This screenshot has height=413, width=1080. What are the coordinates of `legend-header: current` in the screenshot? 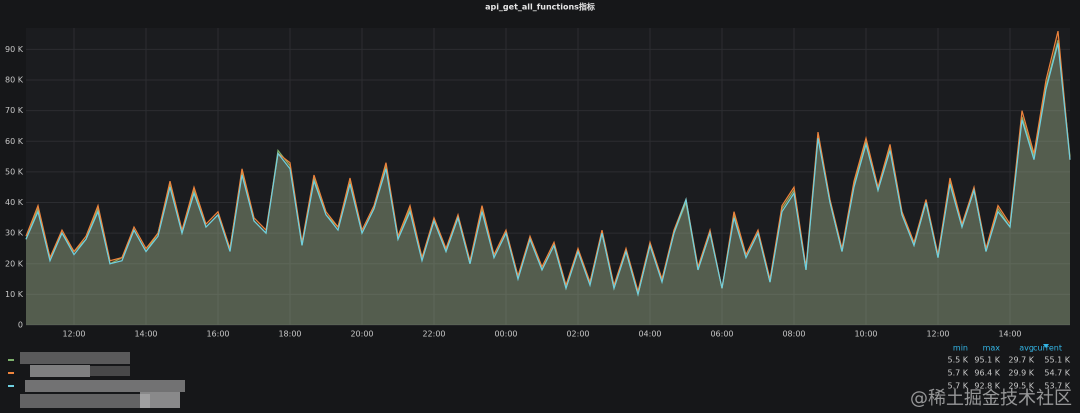 It's located at (1047, 348).